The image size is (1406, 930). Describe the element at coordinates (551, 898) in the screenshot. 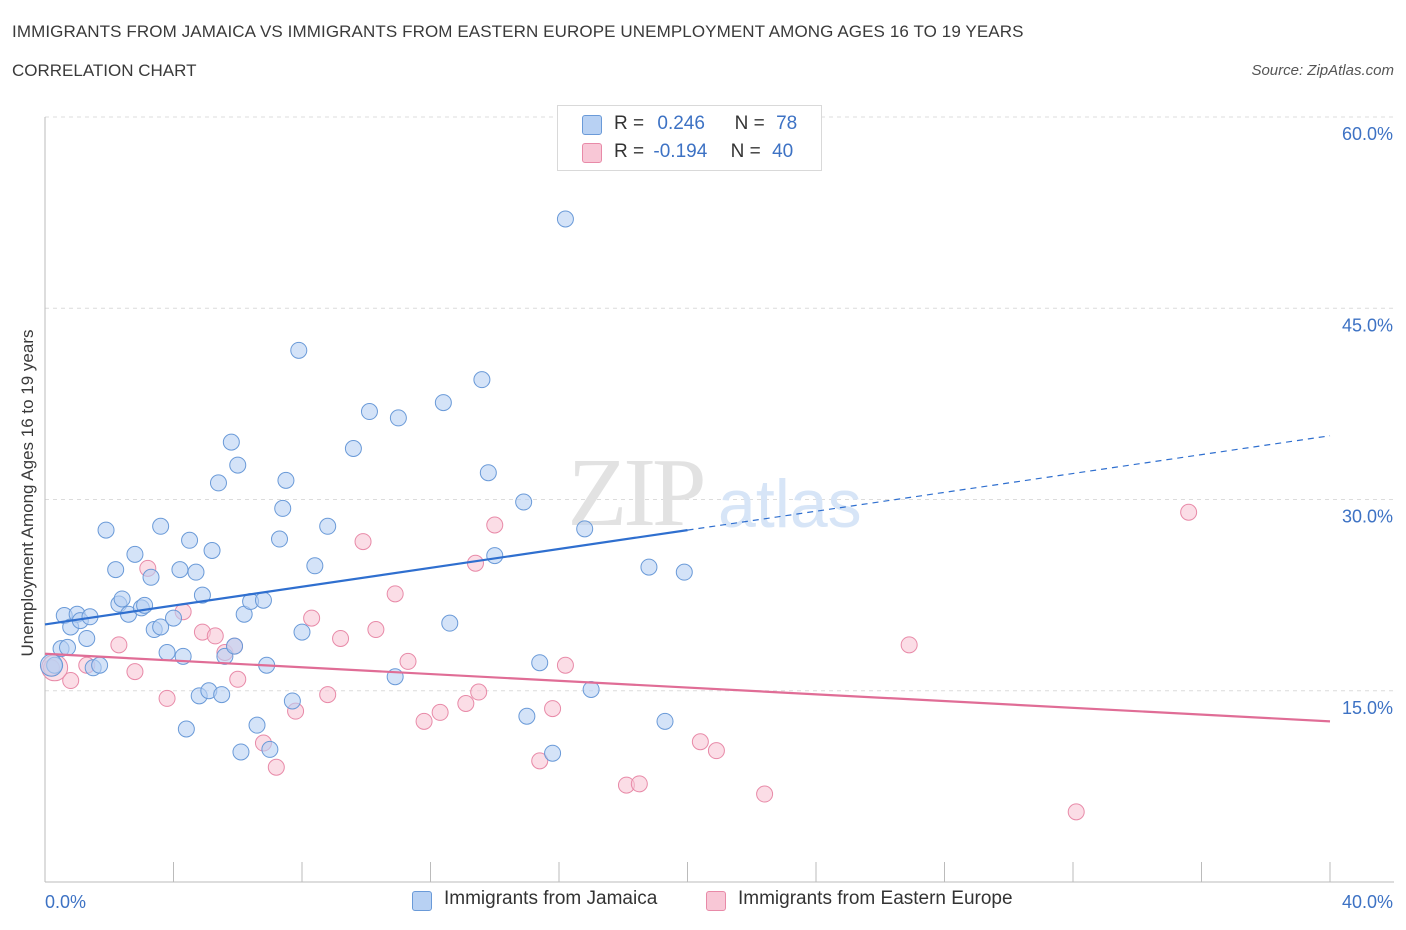

I see `bottom-legend-label-jamaica: Immigrants from Jamaica` at that location.